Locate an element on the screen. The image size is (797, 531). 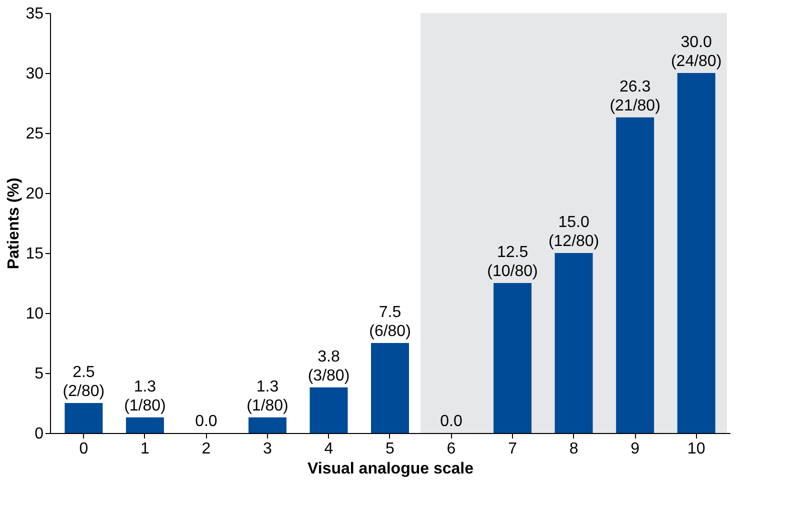
x-tick-label: 9 is located at coordinates (635, 449).